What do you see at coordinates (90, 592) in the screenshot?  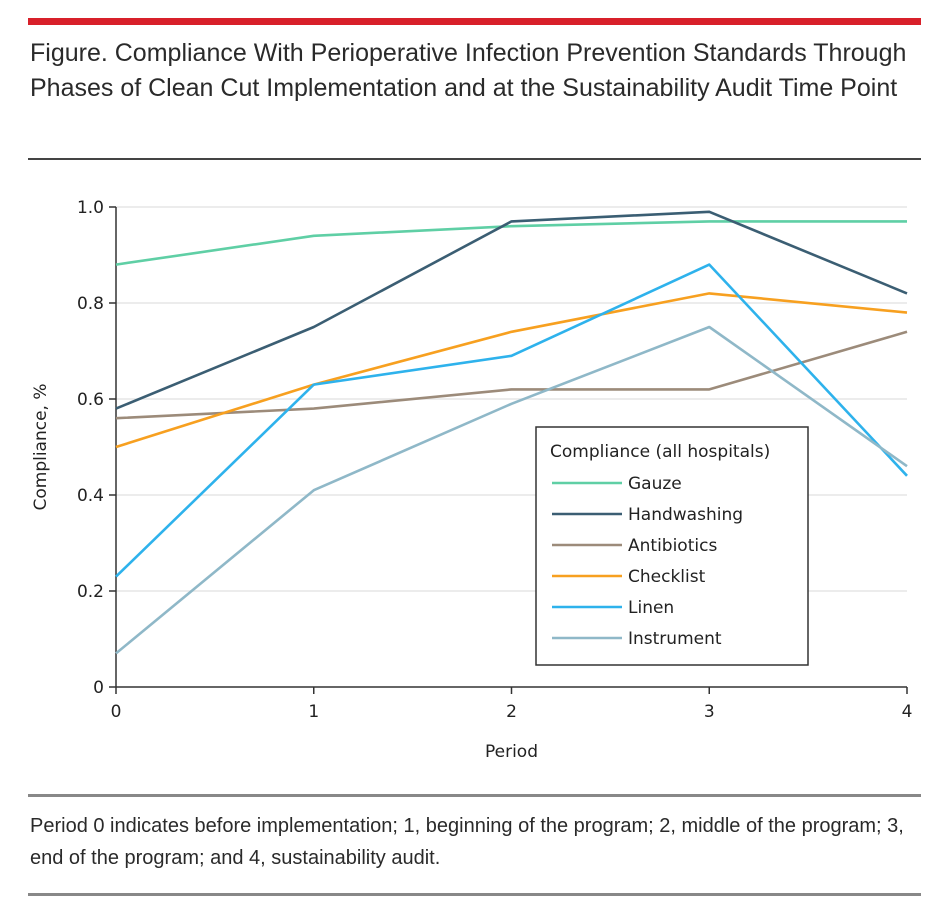 I see `y-tick-label: 0.2` at bounding box center [90, 592].